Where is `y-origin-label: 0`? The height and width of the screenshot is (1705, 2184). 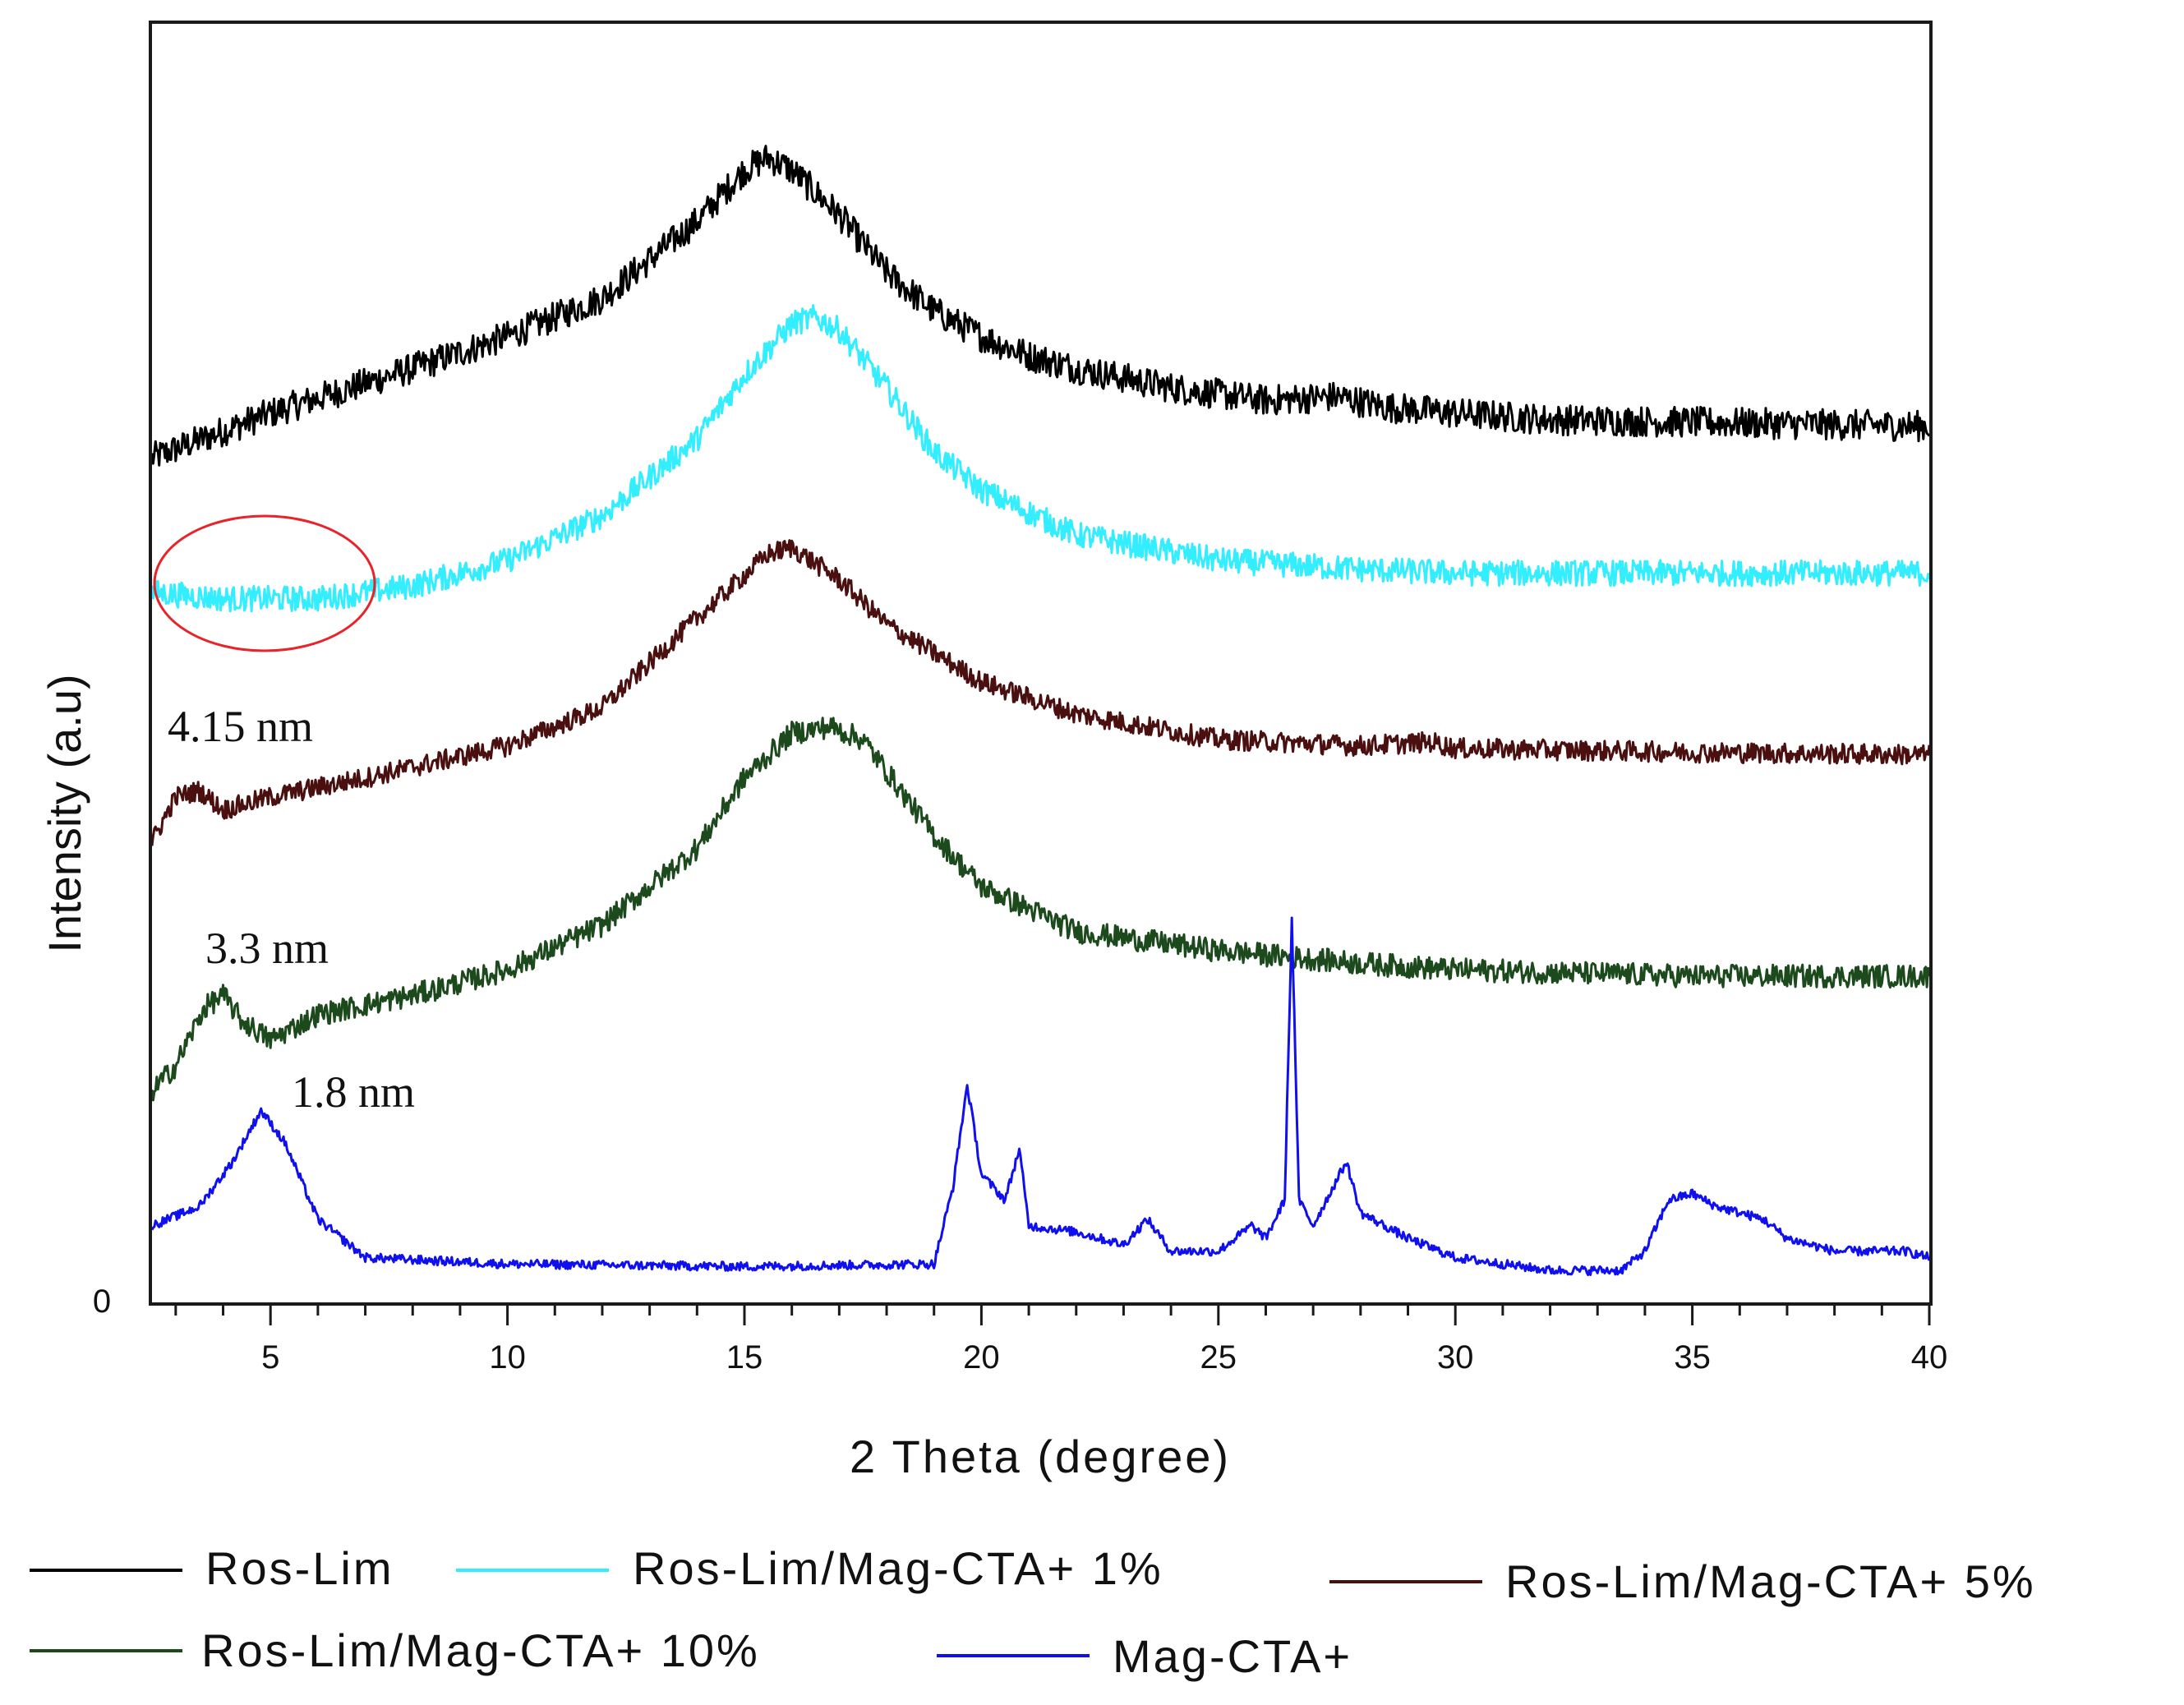 y-origin-label: 0 is located at coordinates (102, 1302).